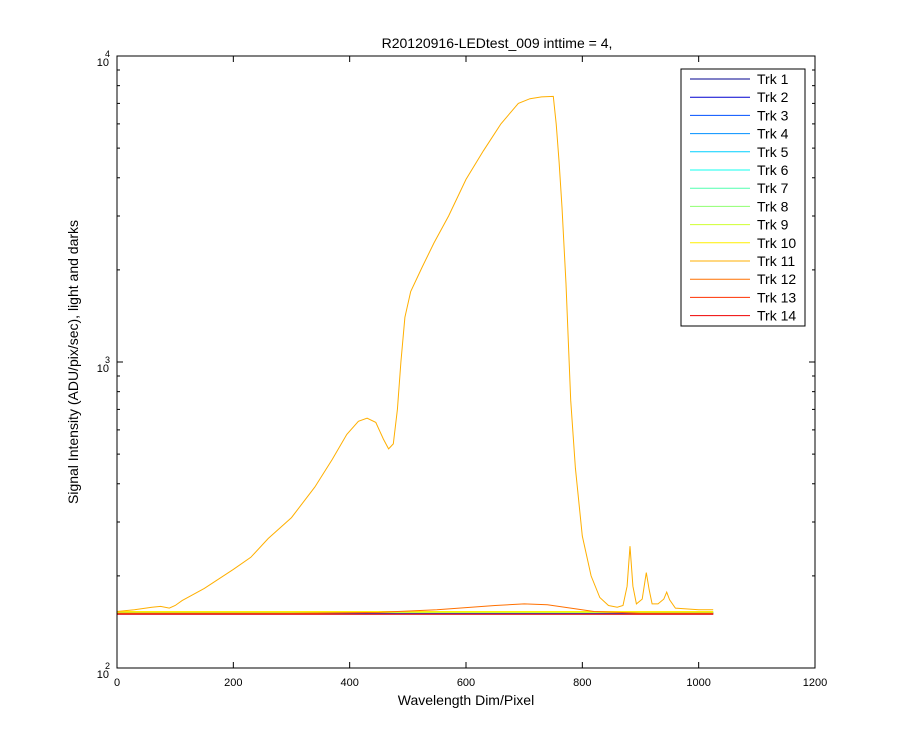 This screenshot has width=900, height=750. Describe the element at coordinates (773, 134) in the screenshot. I see `legend-label-trk-4: Trk 4` at that location.